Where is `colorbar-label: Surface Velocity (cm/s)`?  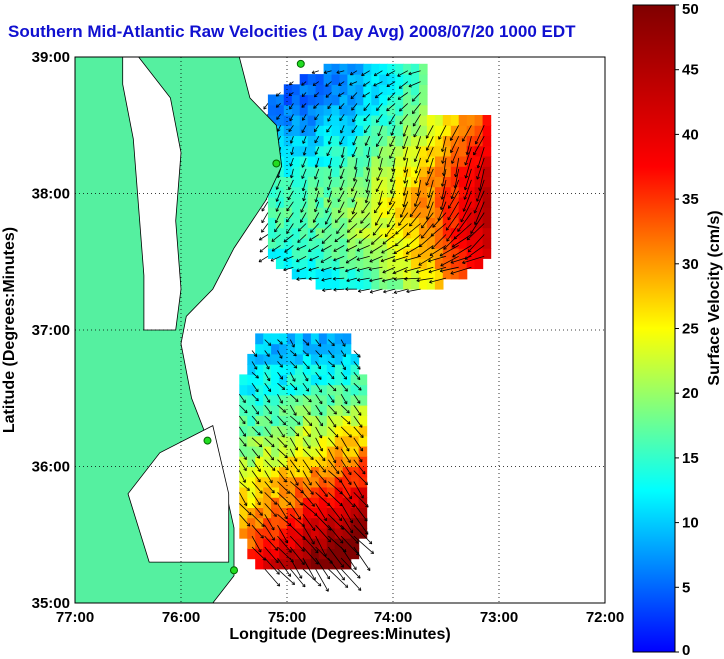
colorbar-label: Surface Velocity (cm/s) is located at coordinates (714, 297).